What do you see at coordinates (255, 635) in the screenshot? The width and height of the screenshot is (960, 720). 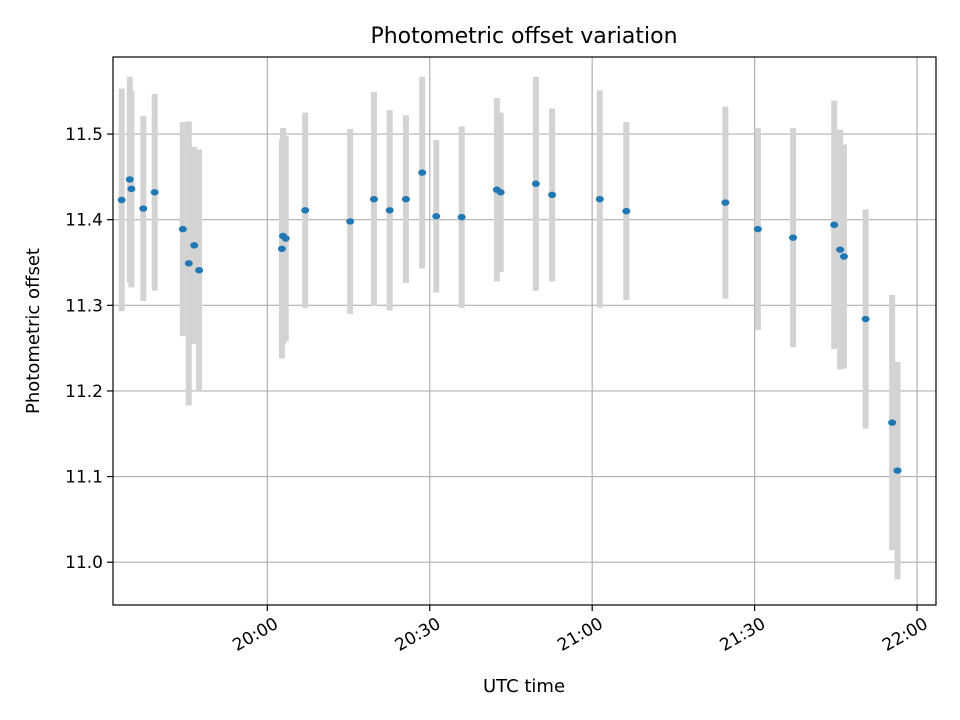 I see `x-tick-label: 20:00` at bounding box center [255, 635].